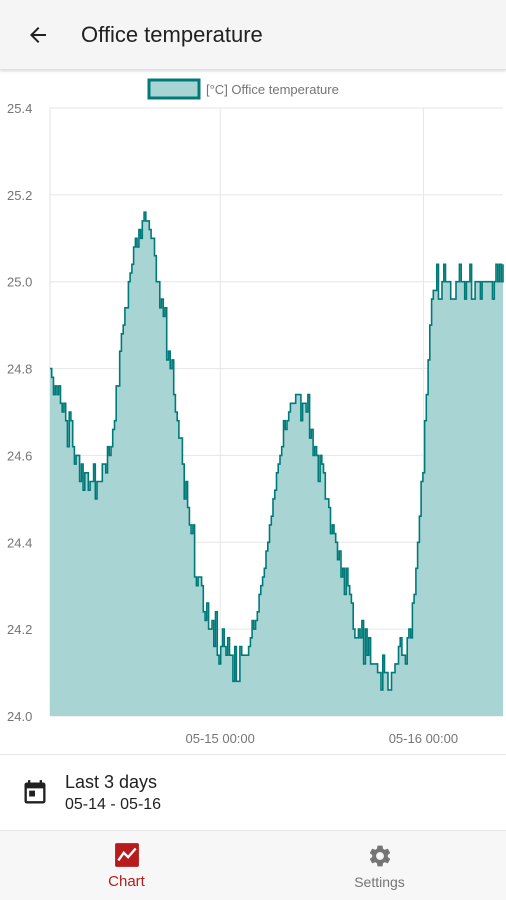 This screenshot has height=900, width=506. What do you see at coordinates (379, 881) in the screenshot?
I see `nav-label-settings: Settings` at bounding box center [379, 881].